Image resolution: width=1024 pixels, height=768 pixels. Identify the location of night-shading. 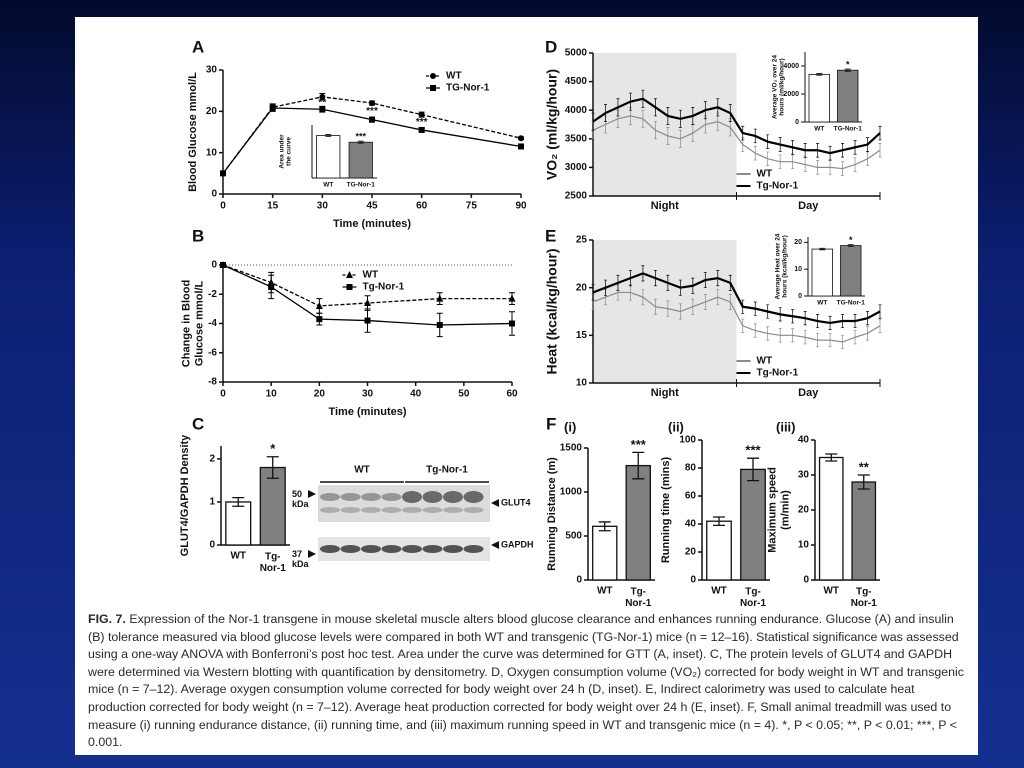
(665, 311).